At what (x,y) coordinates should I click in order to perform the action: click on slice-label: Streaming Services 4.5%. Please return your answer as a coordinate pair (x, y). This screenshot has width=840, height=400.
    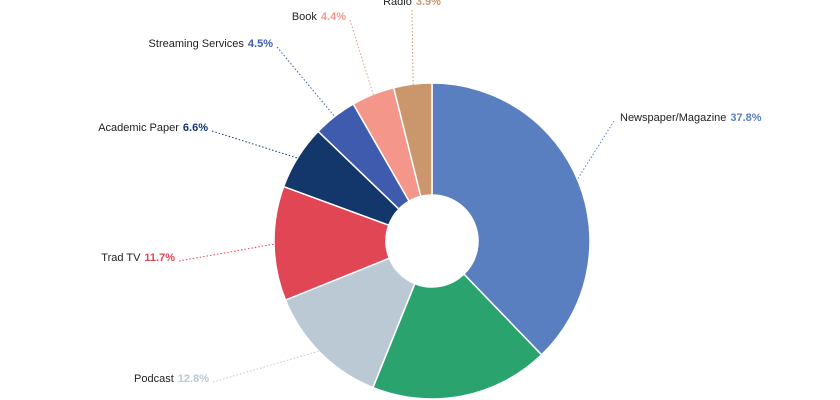
    Looking at the image, I should click on (211, 44).